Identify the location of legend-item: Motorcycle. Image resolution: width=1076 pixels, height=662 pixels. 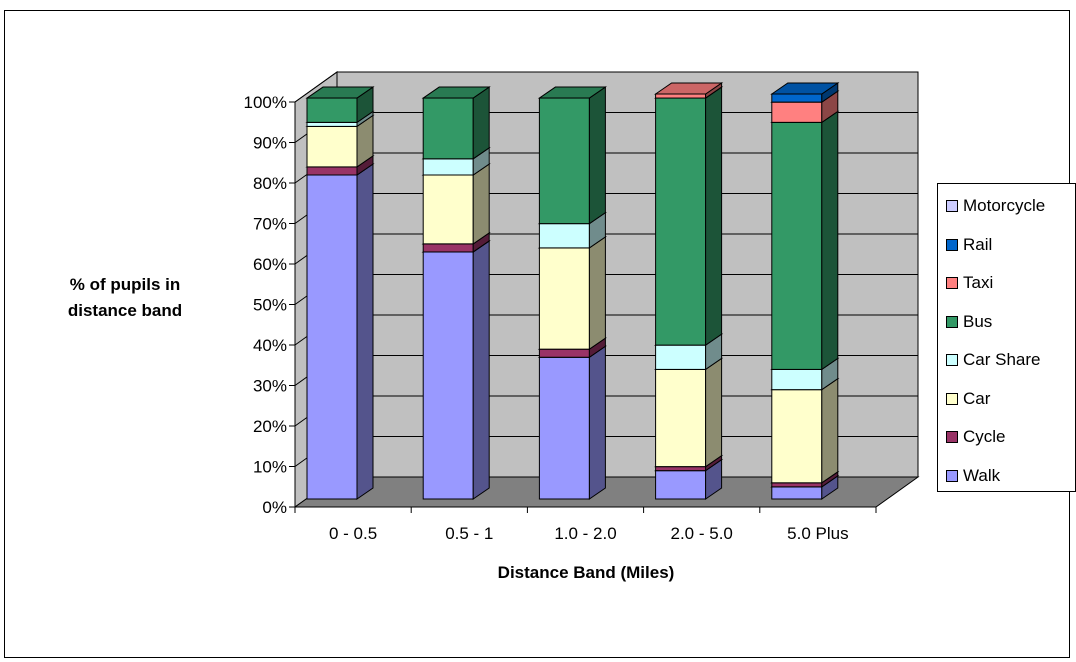
(995, 206).